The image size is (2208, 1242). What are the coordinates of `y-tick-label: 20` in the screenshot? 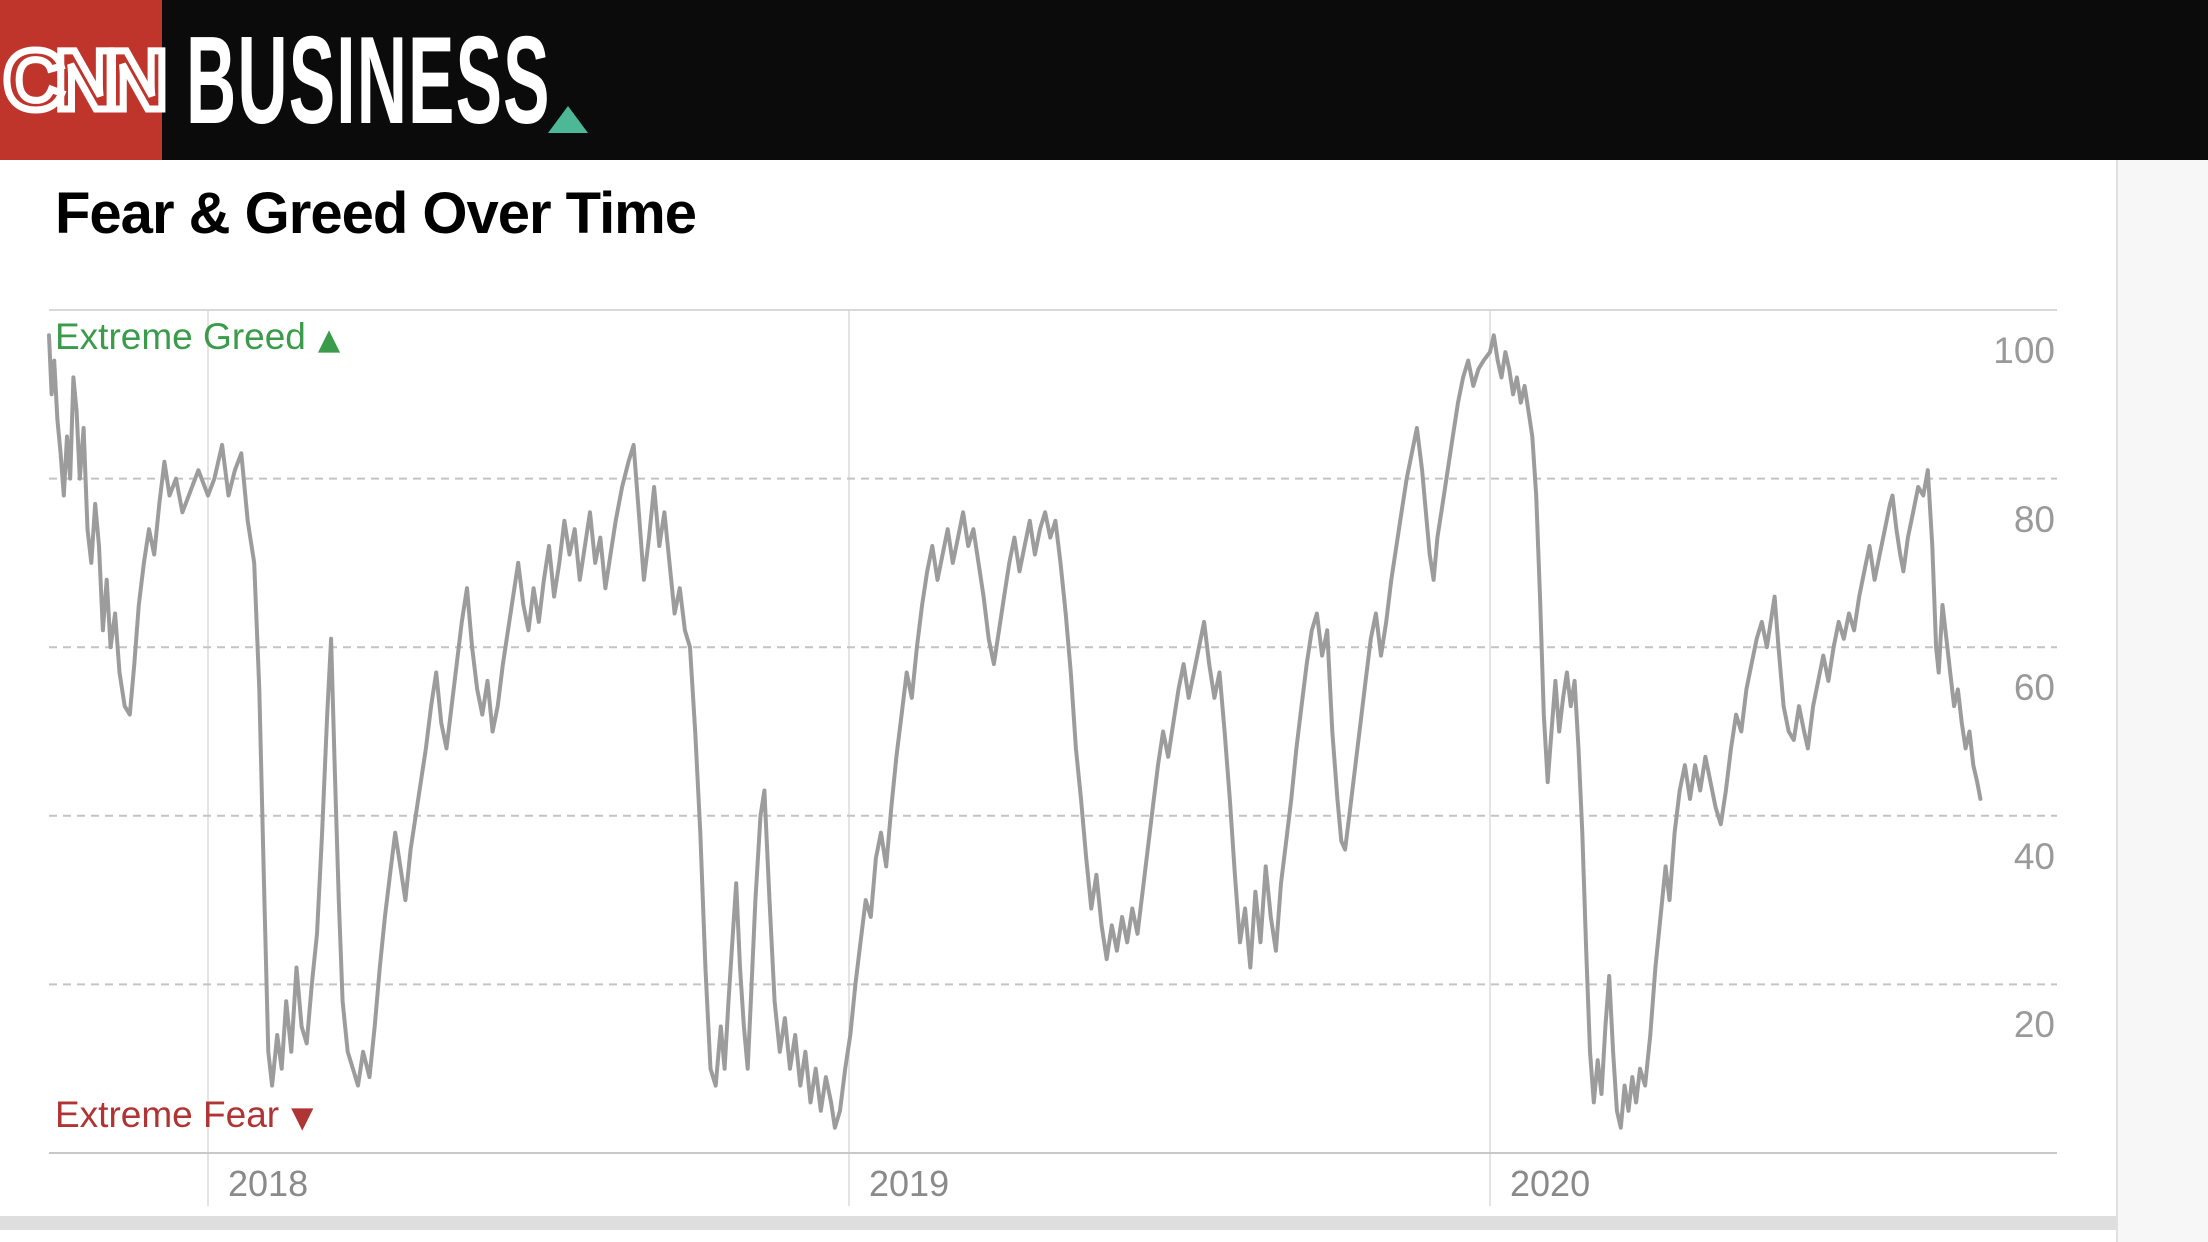 It's located at (2034, 1025).